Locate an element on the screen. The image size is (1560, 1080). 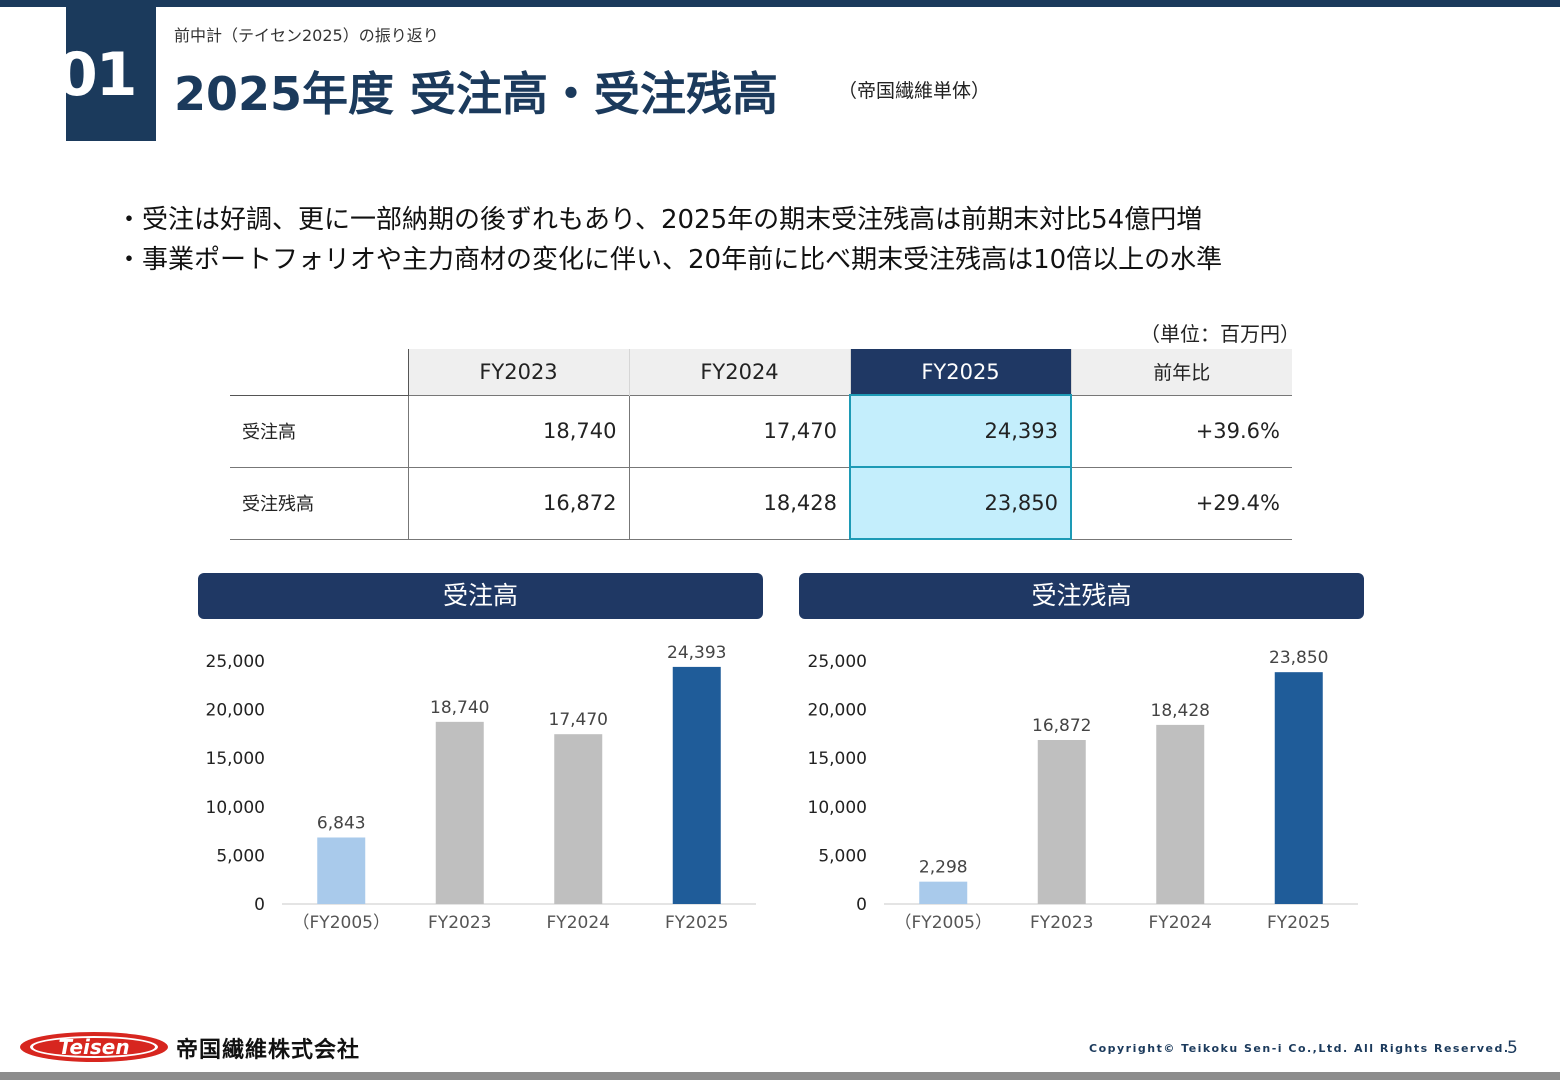
table-cell: 18,428 is located at coordinates (739, 503).